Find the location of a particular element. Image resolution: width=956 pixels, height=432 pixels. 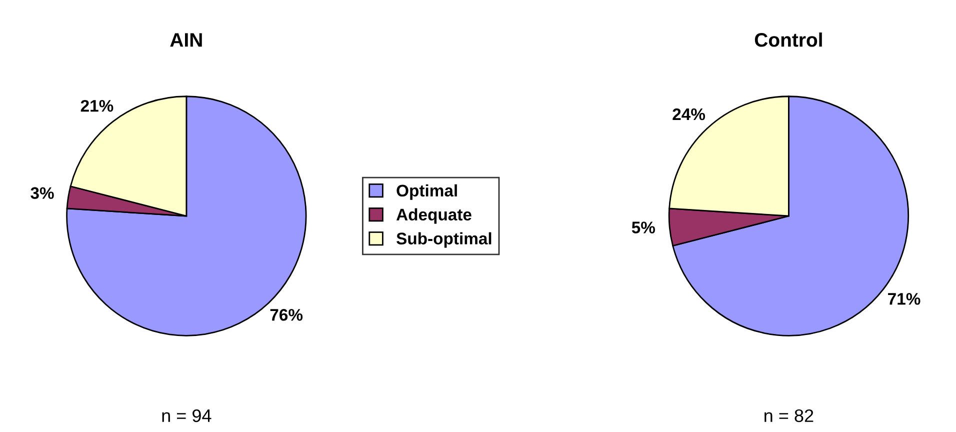

data-label: 21% is located at coordinates (97, 106).